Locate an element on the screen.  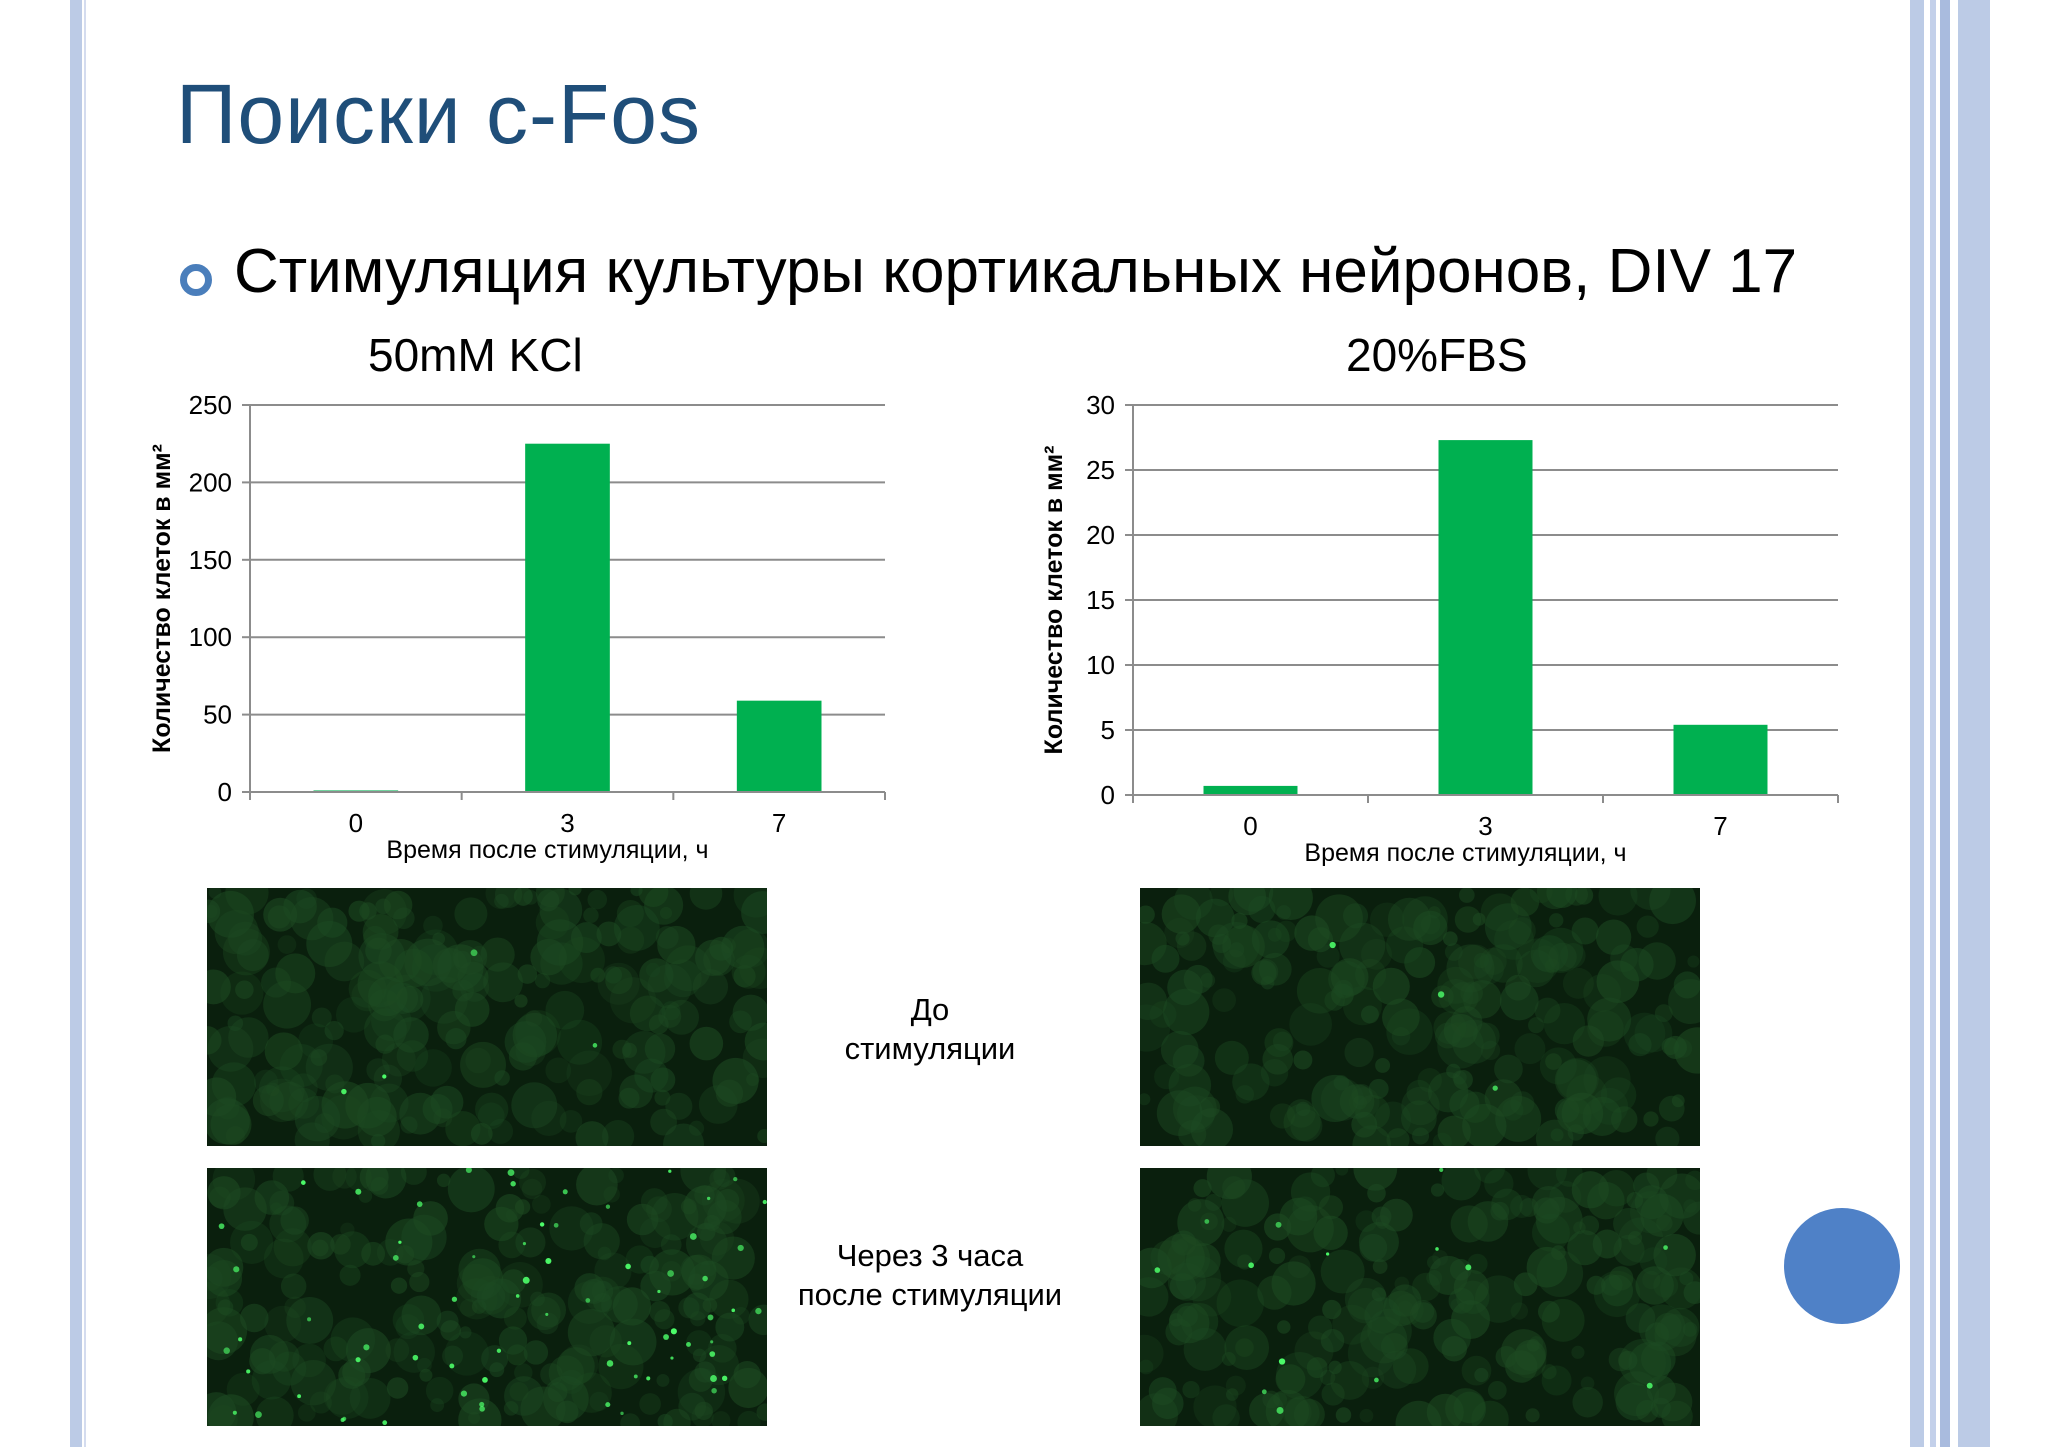
y-tick-label: 250 is located at coordinates (210, 405).